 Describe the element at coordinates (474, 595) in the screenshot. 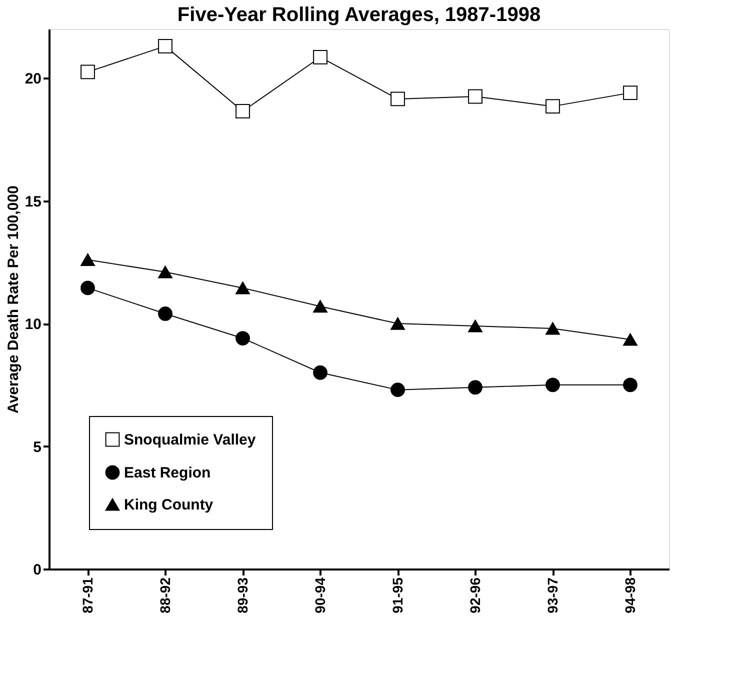

I see `x-tick-label: 92-96` at that location.